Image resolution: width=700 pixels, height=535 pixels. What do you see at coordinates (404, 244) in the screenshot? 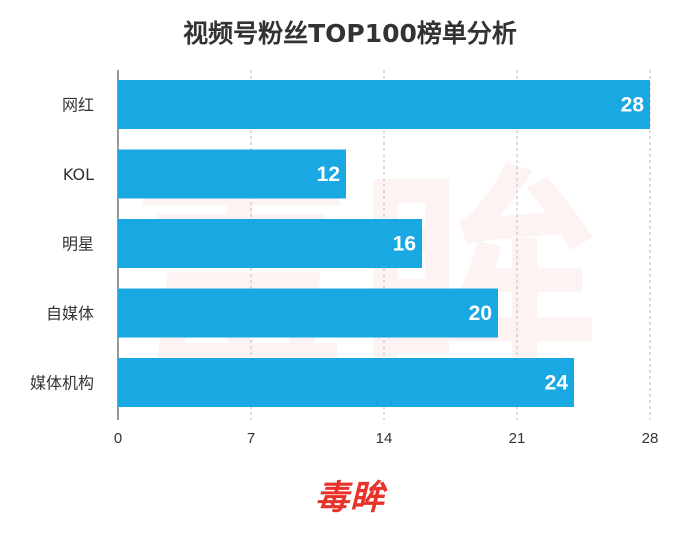
I see `value-label: 16` at bounding box center [404, 244].